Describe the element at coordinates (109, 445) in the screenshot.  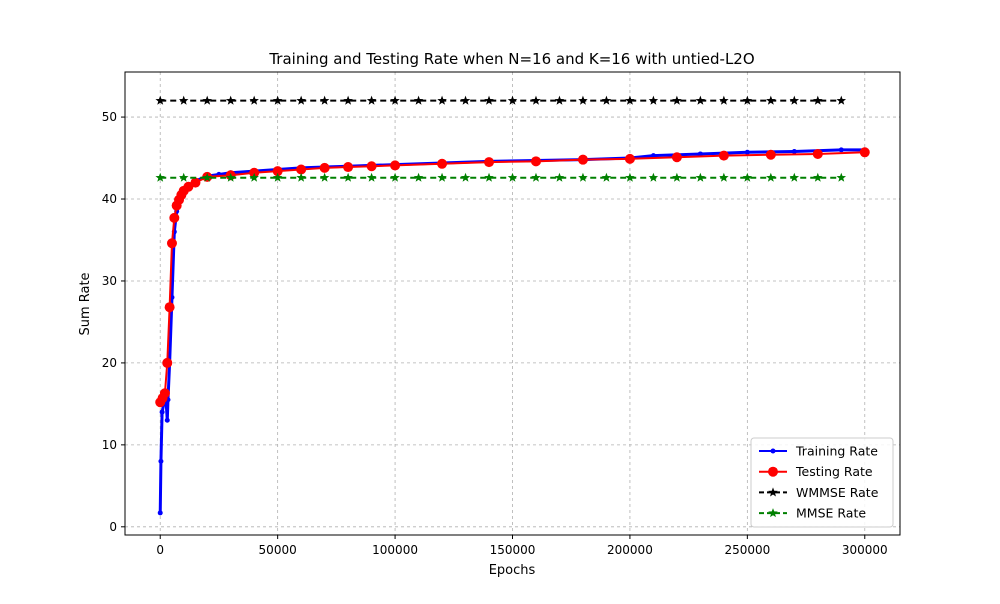
I see `y-tick-label: 10` at that location.